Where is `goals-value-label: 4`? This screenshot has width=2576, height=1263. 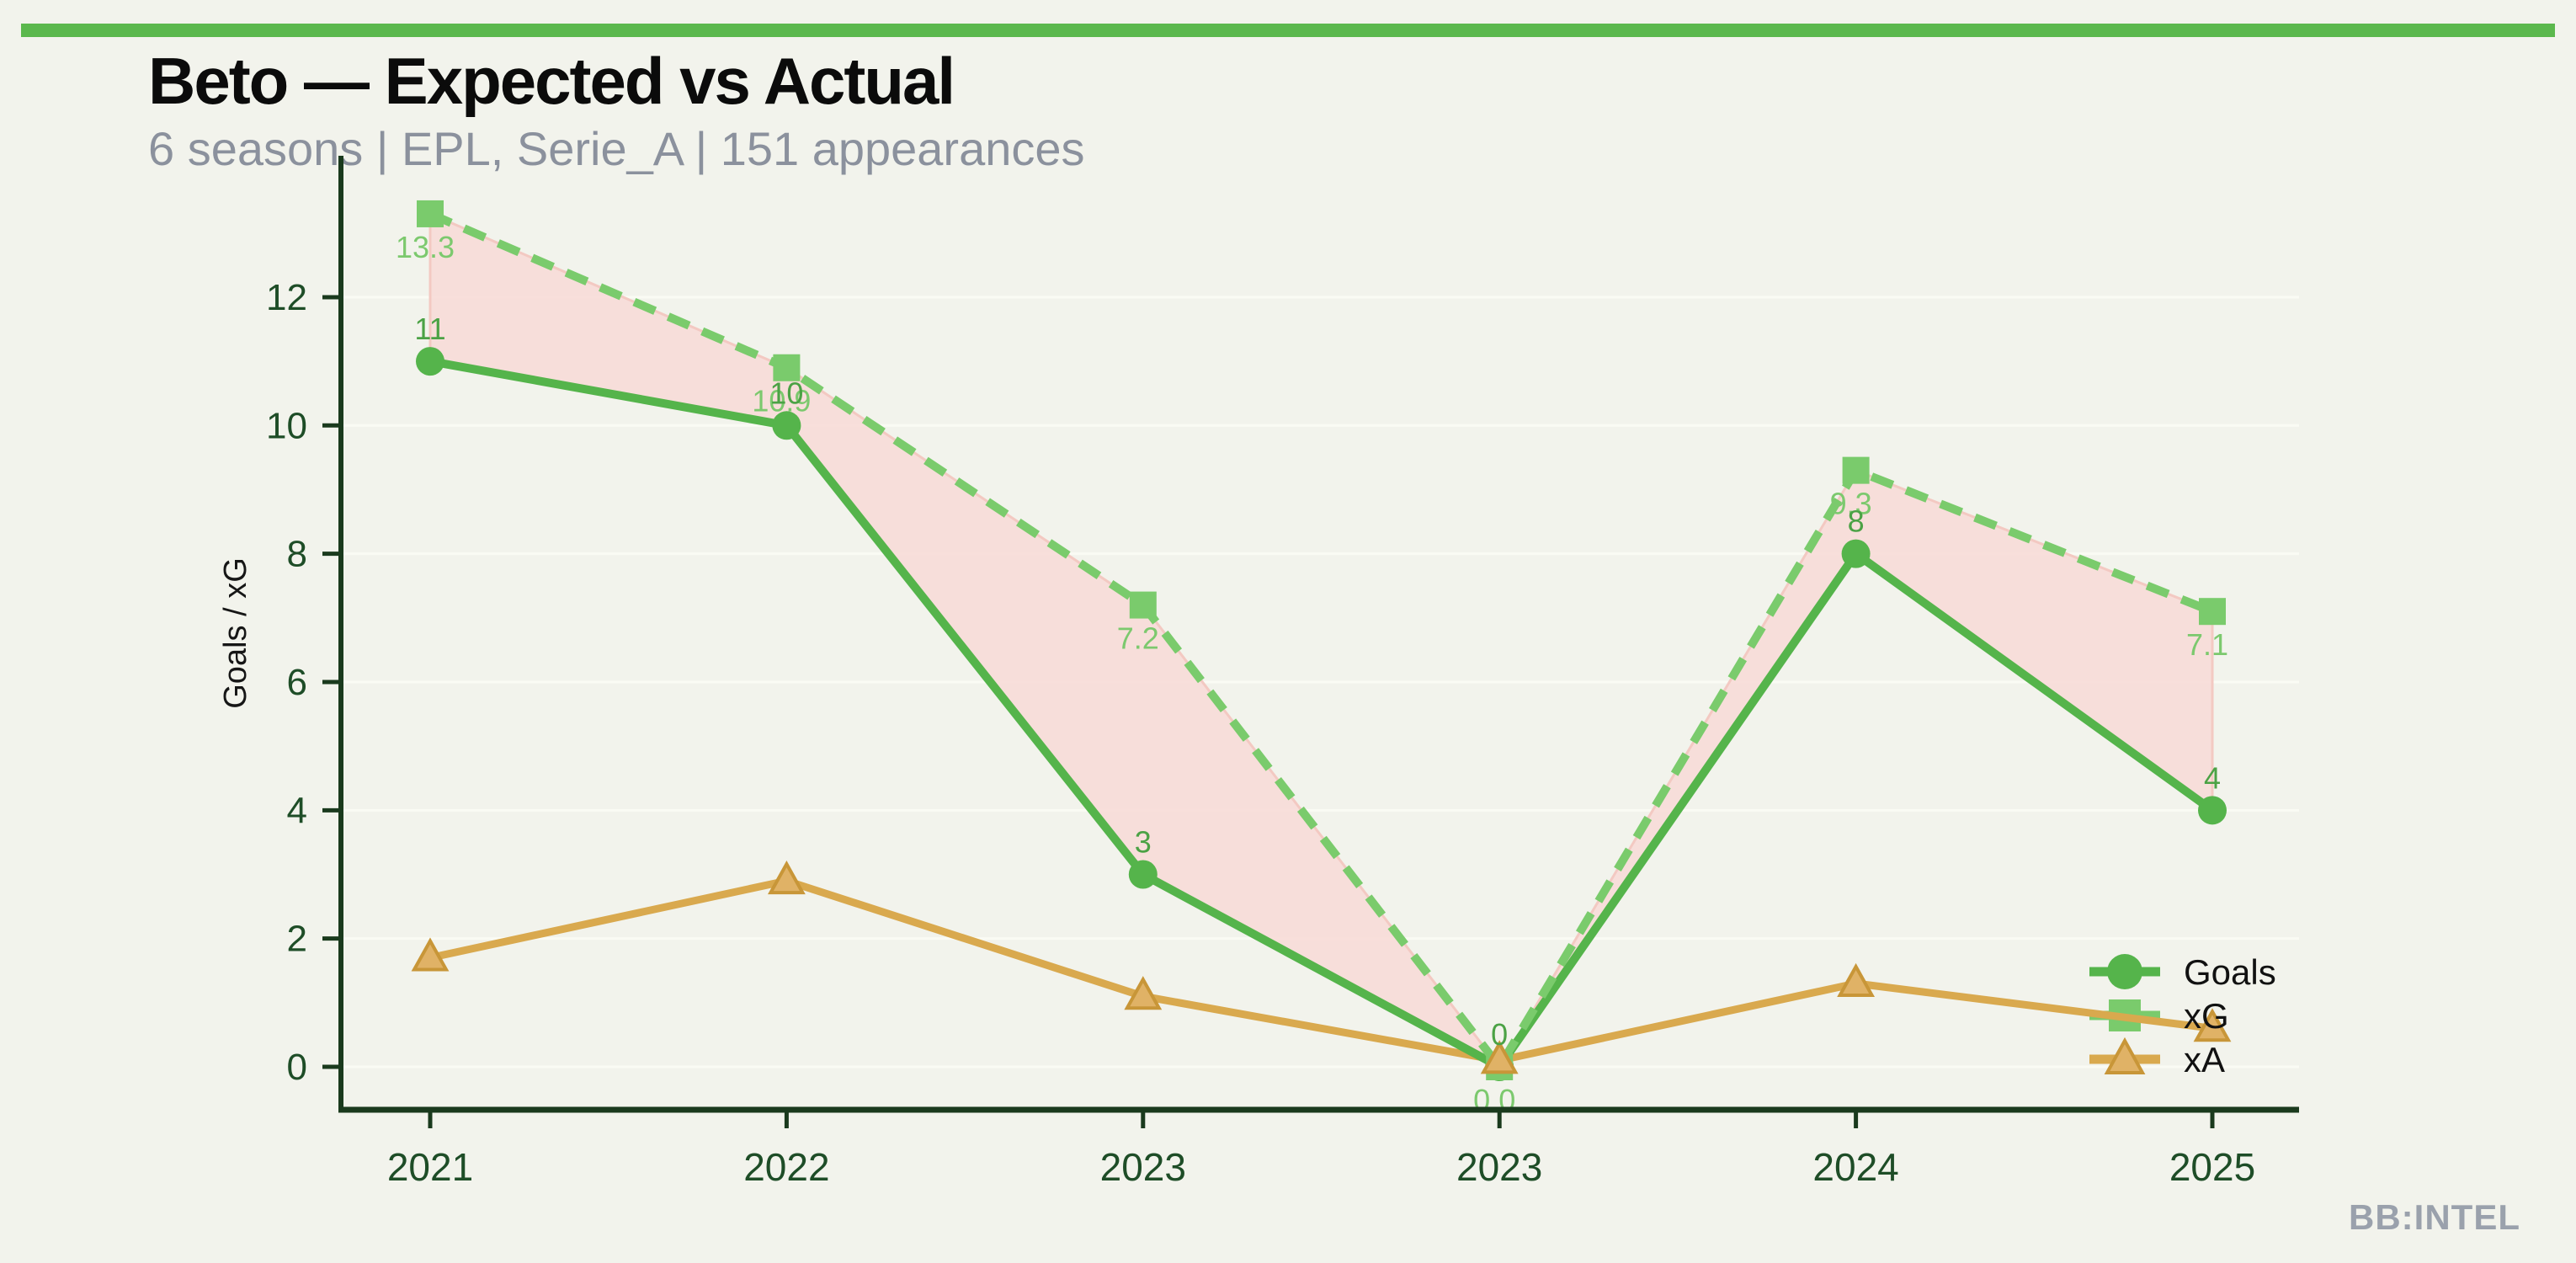
goals-value-label: 4 is located at coordinates (2212, 777).